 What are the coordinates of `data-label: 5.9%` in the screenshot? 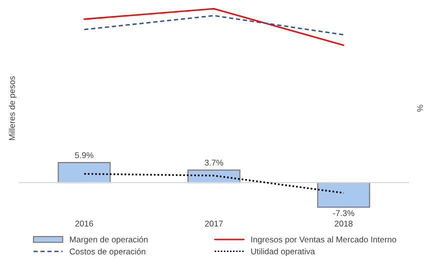 It's located at (84, 155).